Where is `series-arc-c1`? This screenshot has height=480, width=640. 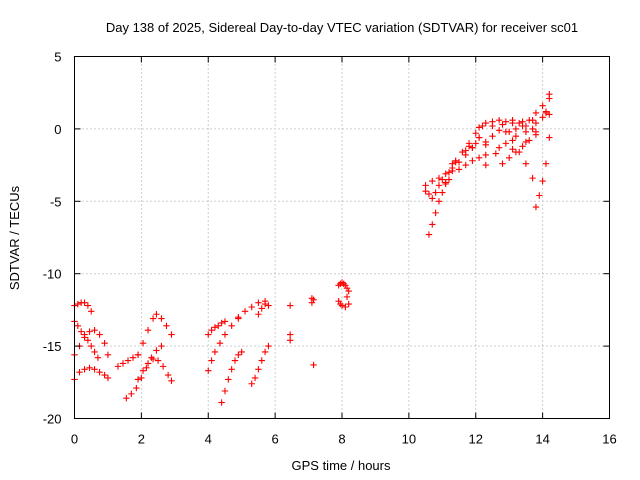
series-arc-c1 is located at coordinates (217, 328).